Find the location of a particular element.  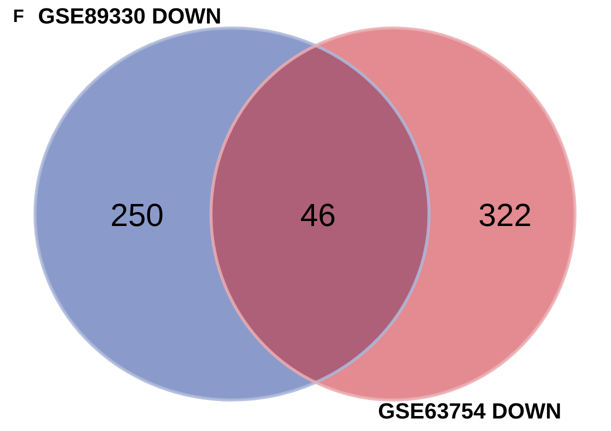

data-label: 322 is located at coordinates (505, 215).